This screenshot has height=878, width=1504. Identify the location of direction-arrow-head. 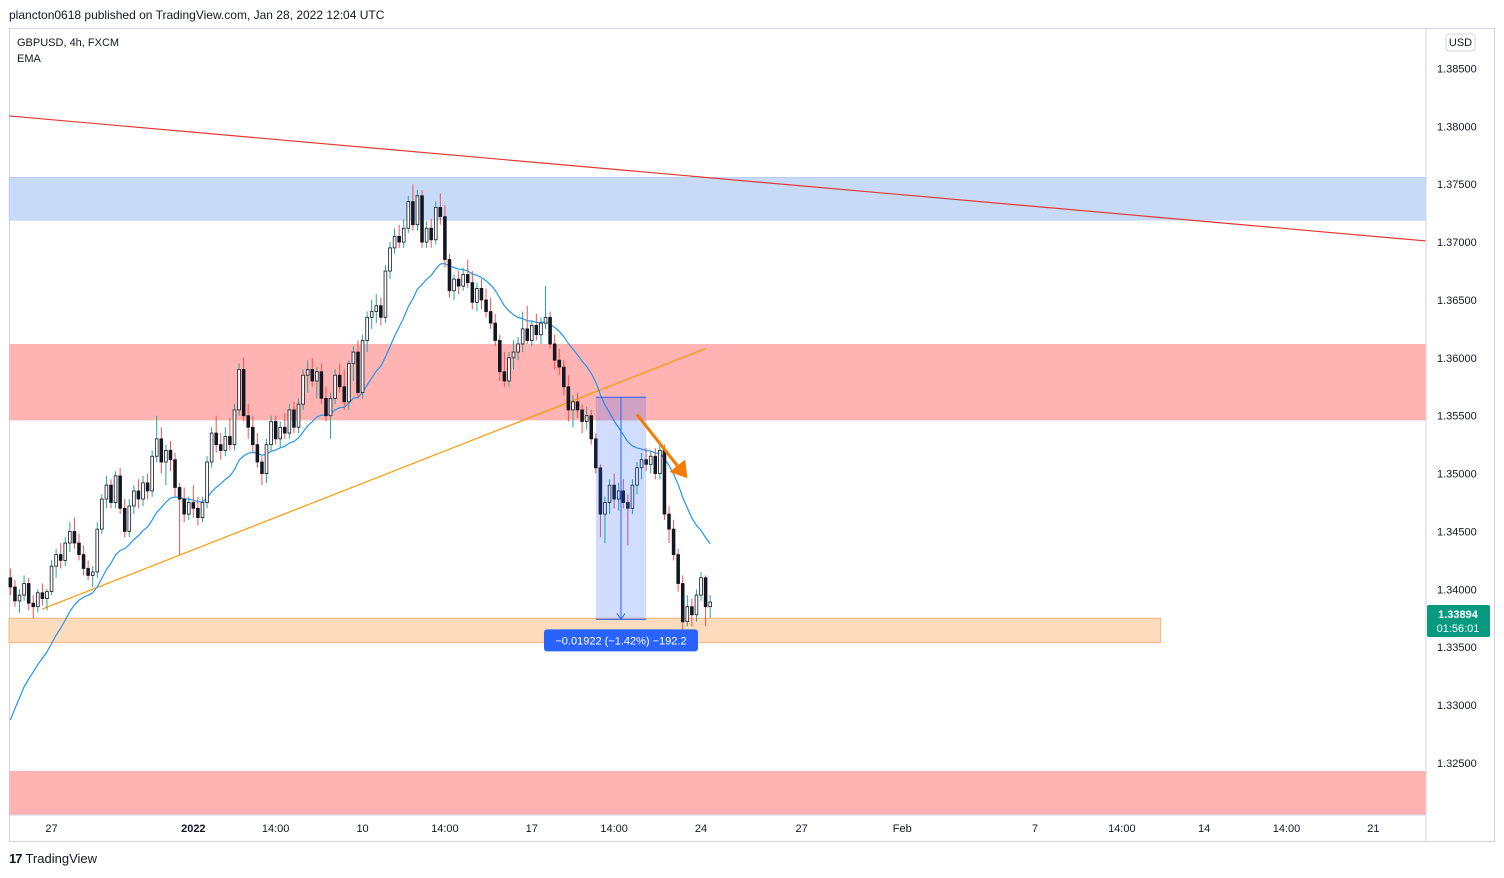
(678, 469).